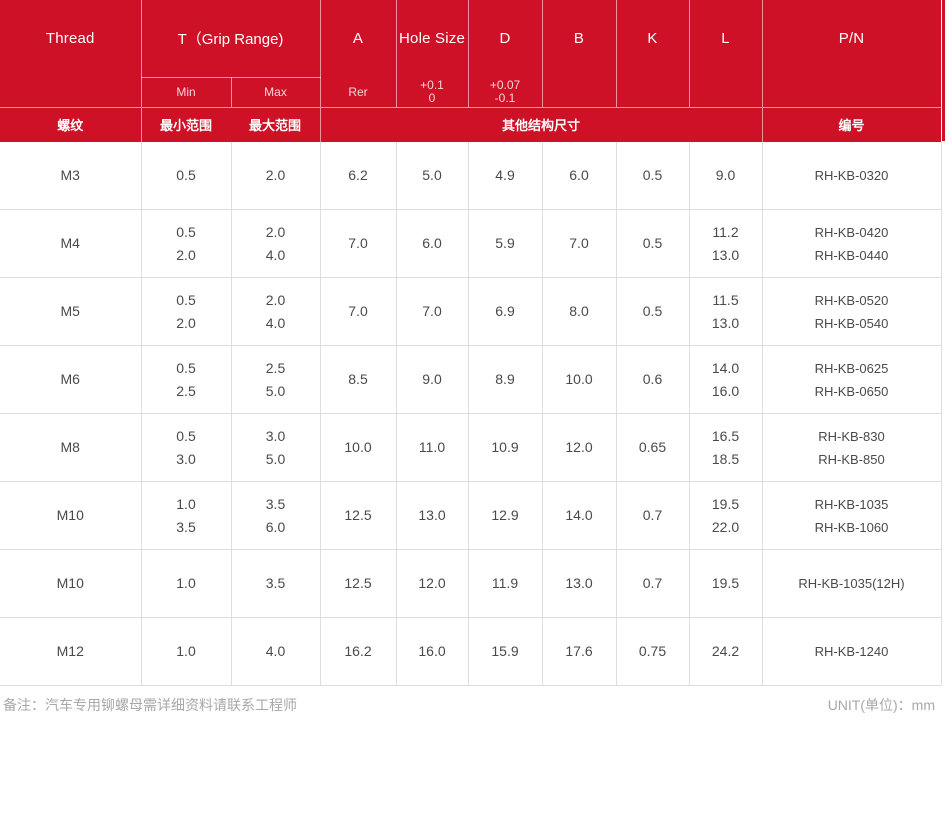 The image size is (945, 818). Describe the element at coordinates (432, 379) in the screenshot. I see `cell-hole-size: 9.0` at that location.